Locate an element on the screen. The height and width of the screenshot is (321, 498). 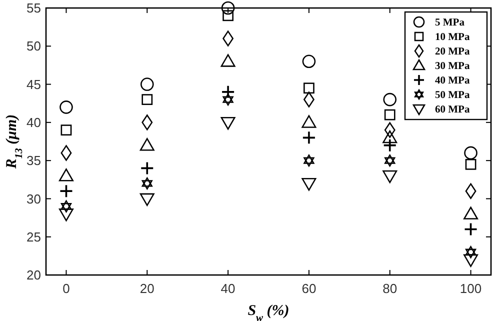
legend-label: 60 MPa is located at coordinates (452, 110).